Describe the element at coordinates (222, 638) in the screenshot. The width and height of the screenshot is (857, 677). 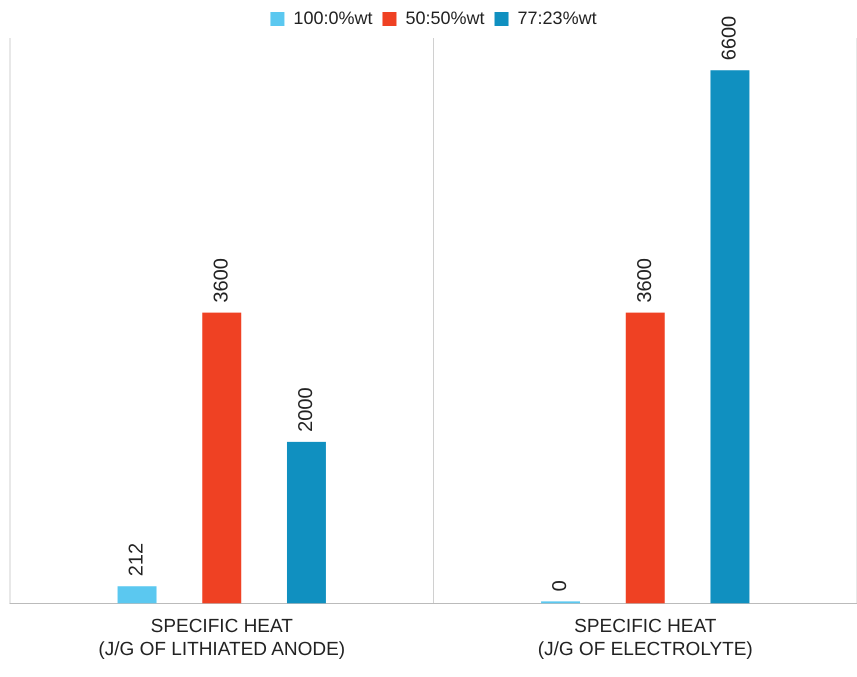
I see `x-tick-label: SPECIFIC HEAT (J/G OF LITHIATED ANODE)` at that location.